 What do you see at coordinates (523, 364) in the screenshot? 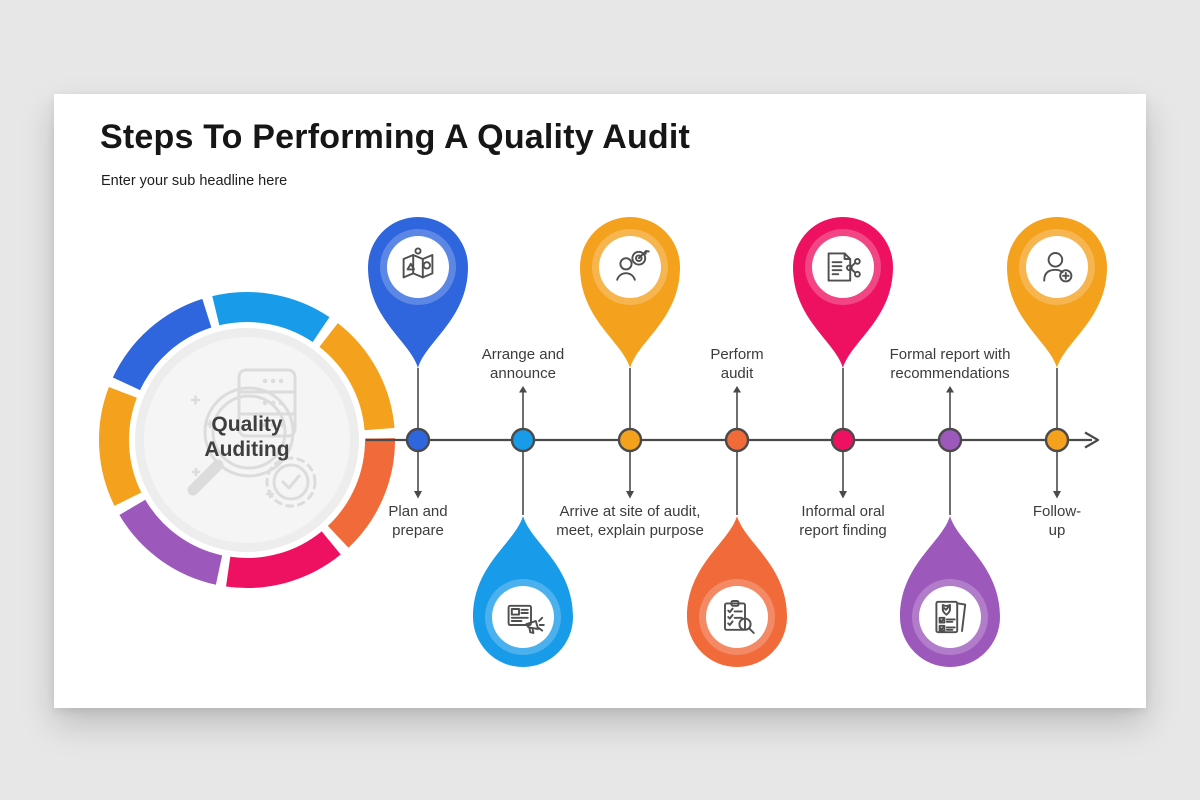
I see `step-label-2: Arrange and announce` at bounding box center [523, 364].